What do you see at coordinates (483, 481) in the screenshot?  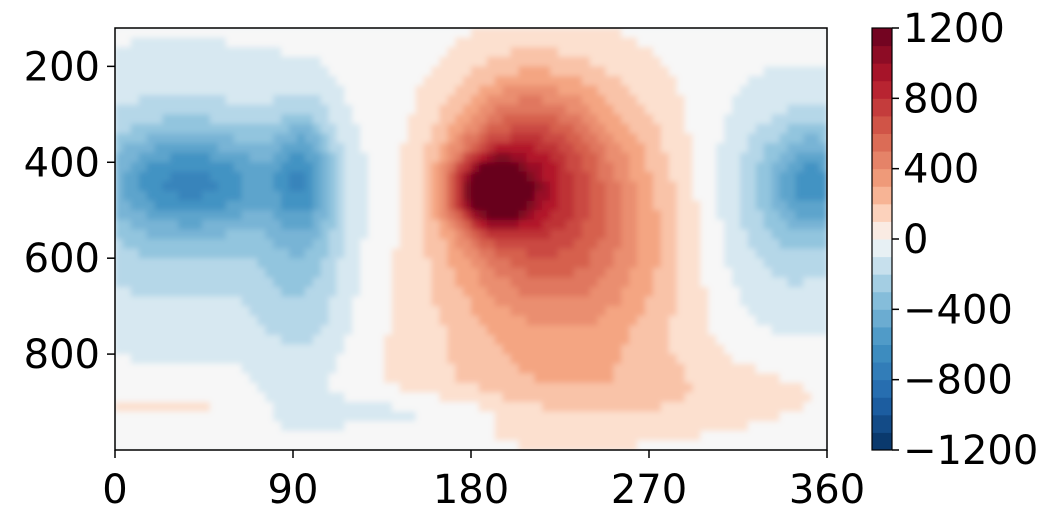 I see `x-axis: 0 90 180 270 360` at bounding box center [483, 481].